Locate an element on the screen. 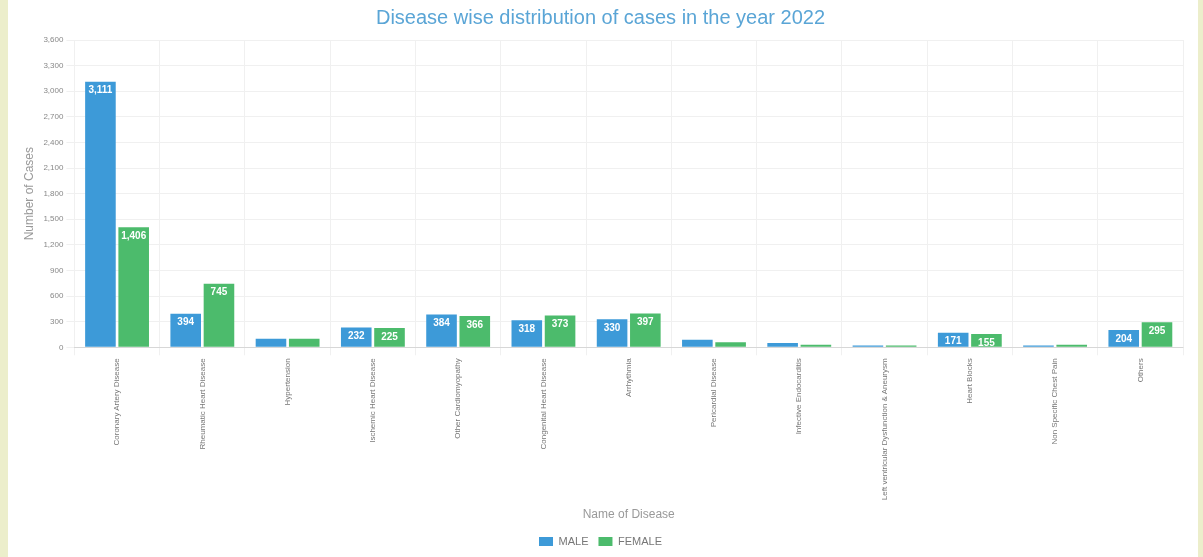  y-tick-label: 1,800 is located at coordinates (53, 193).